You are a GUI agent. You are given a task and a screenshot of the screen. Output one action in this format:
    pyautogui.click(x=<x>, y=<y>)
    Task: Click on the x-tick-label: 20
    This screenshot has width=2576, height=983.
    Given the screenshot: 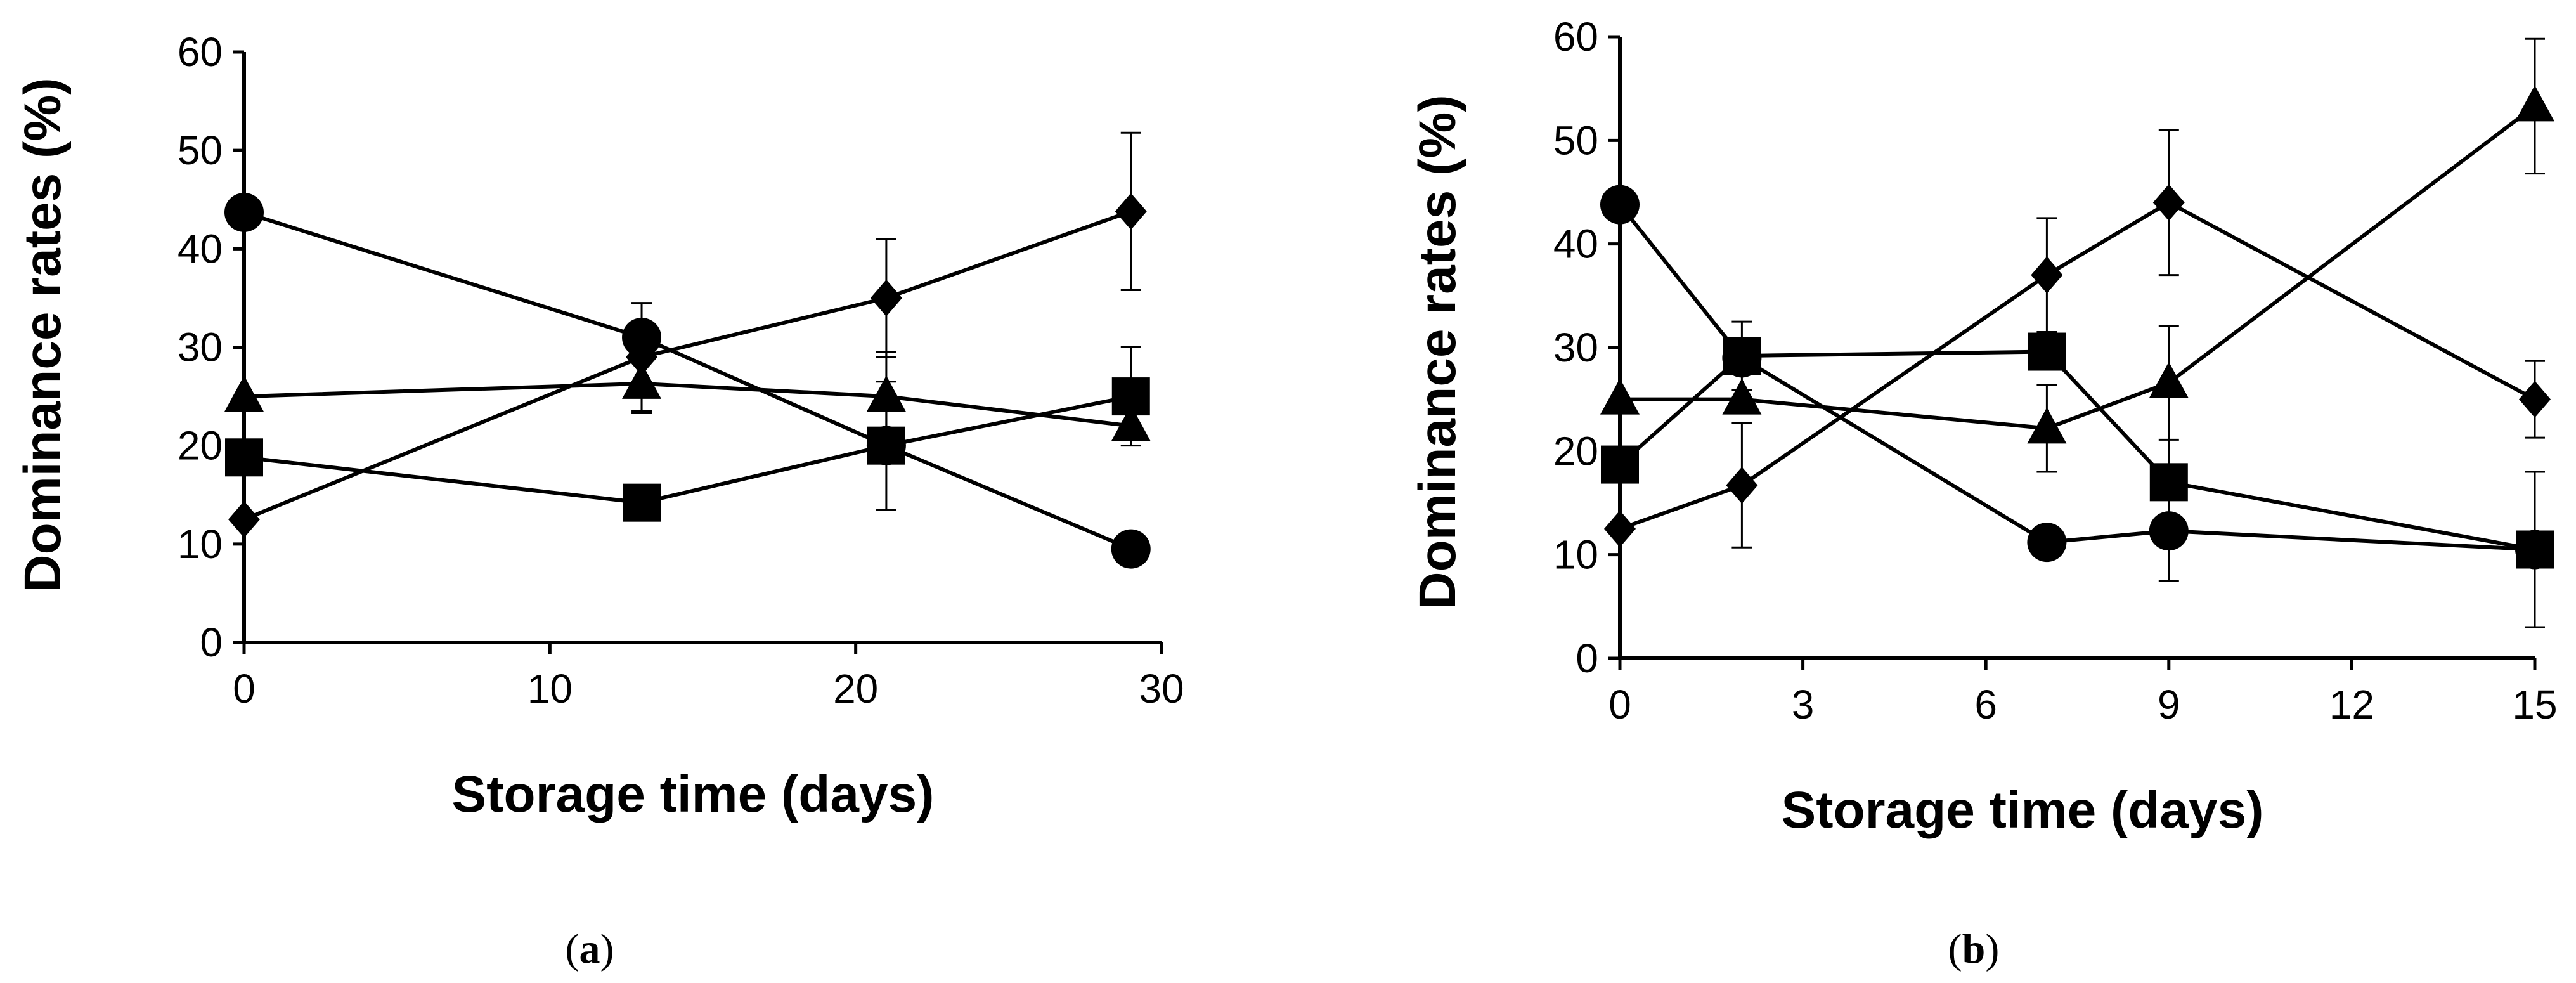 What is the action you would take?
    pyautogui.click(x=855, y=689)
    